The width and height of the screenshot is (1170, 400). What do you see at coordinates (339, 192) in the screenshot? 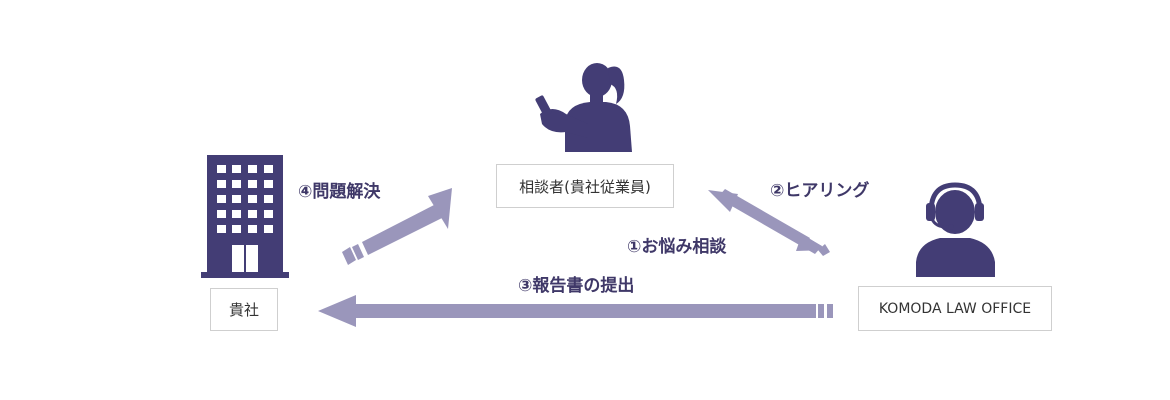
I see `step-problem-solved-label: ④問題解決` at bounding box center [339, 192].